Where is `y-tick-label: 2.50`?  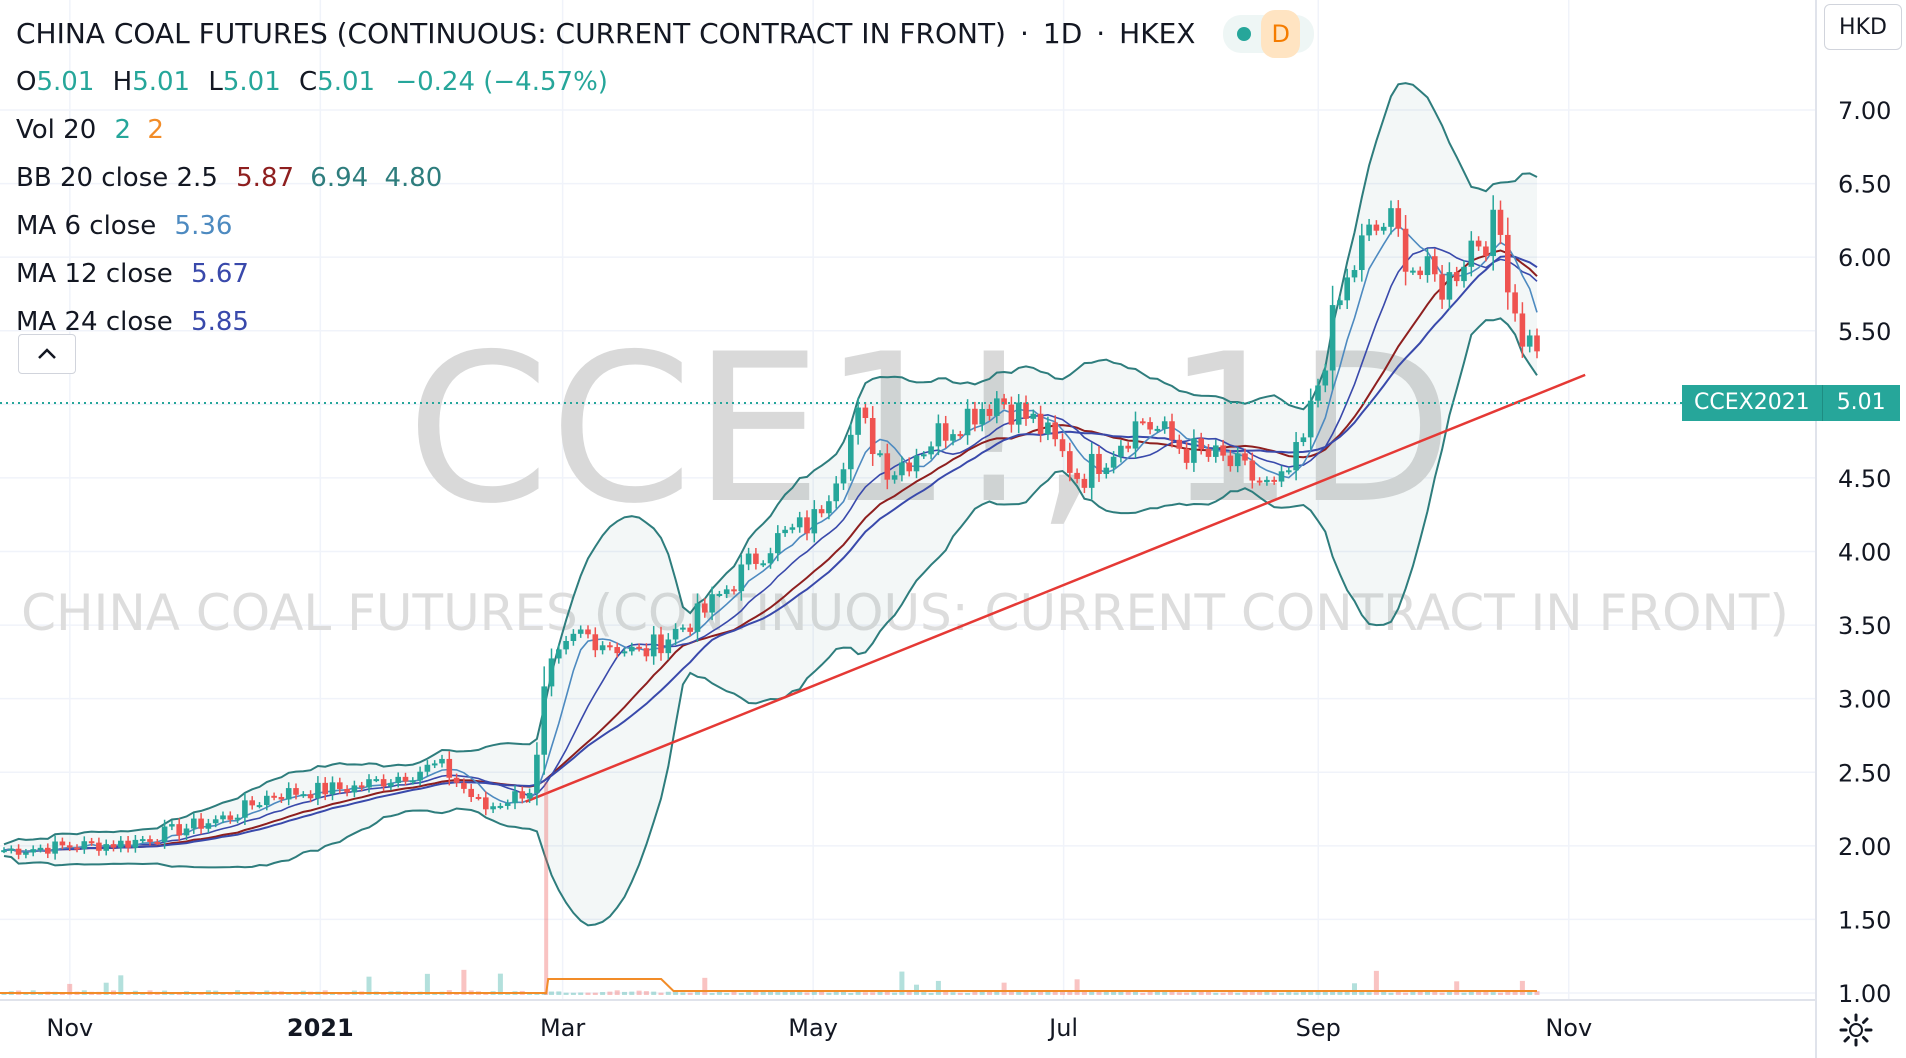 y-tick-label: 2.50 is located at coordinates (1864, 773).